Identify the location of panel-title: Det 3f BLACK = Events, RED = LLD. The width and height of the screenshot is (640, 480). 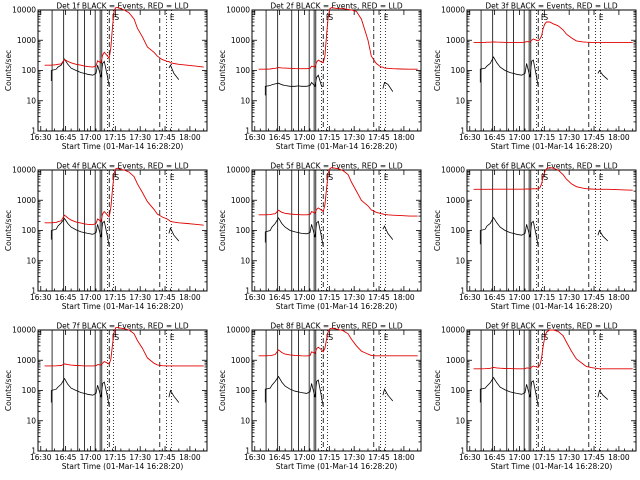
(551, 6).